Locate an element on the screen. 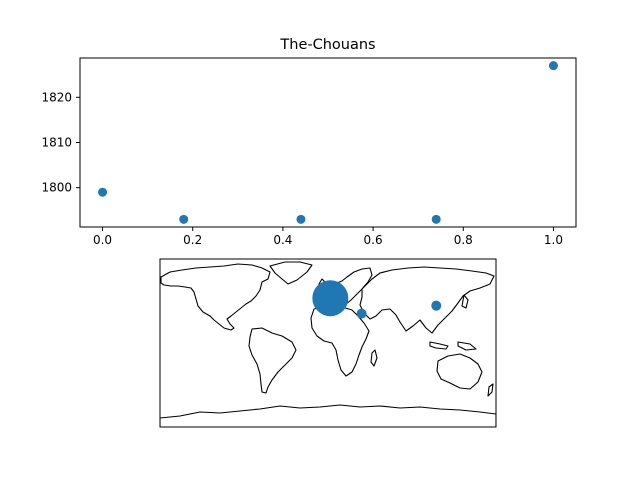  indonesia-coast is located at coordinates (439, 345).